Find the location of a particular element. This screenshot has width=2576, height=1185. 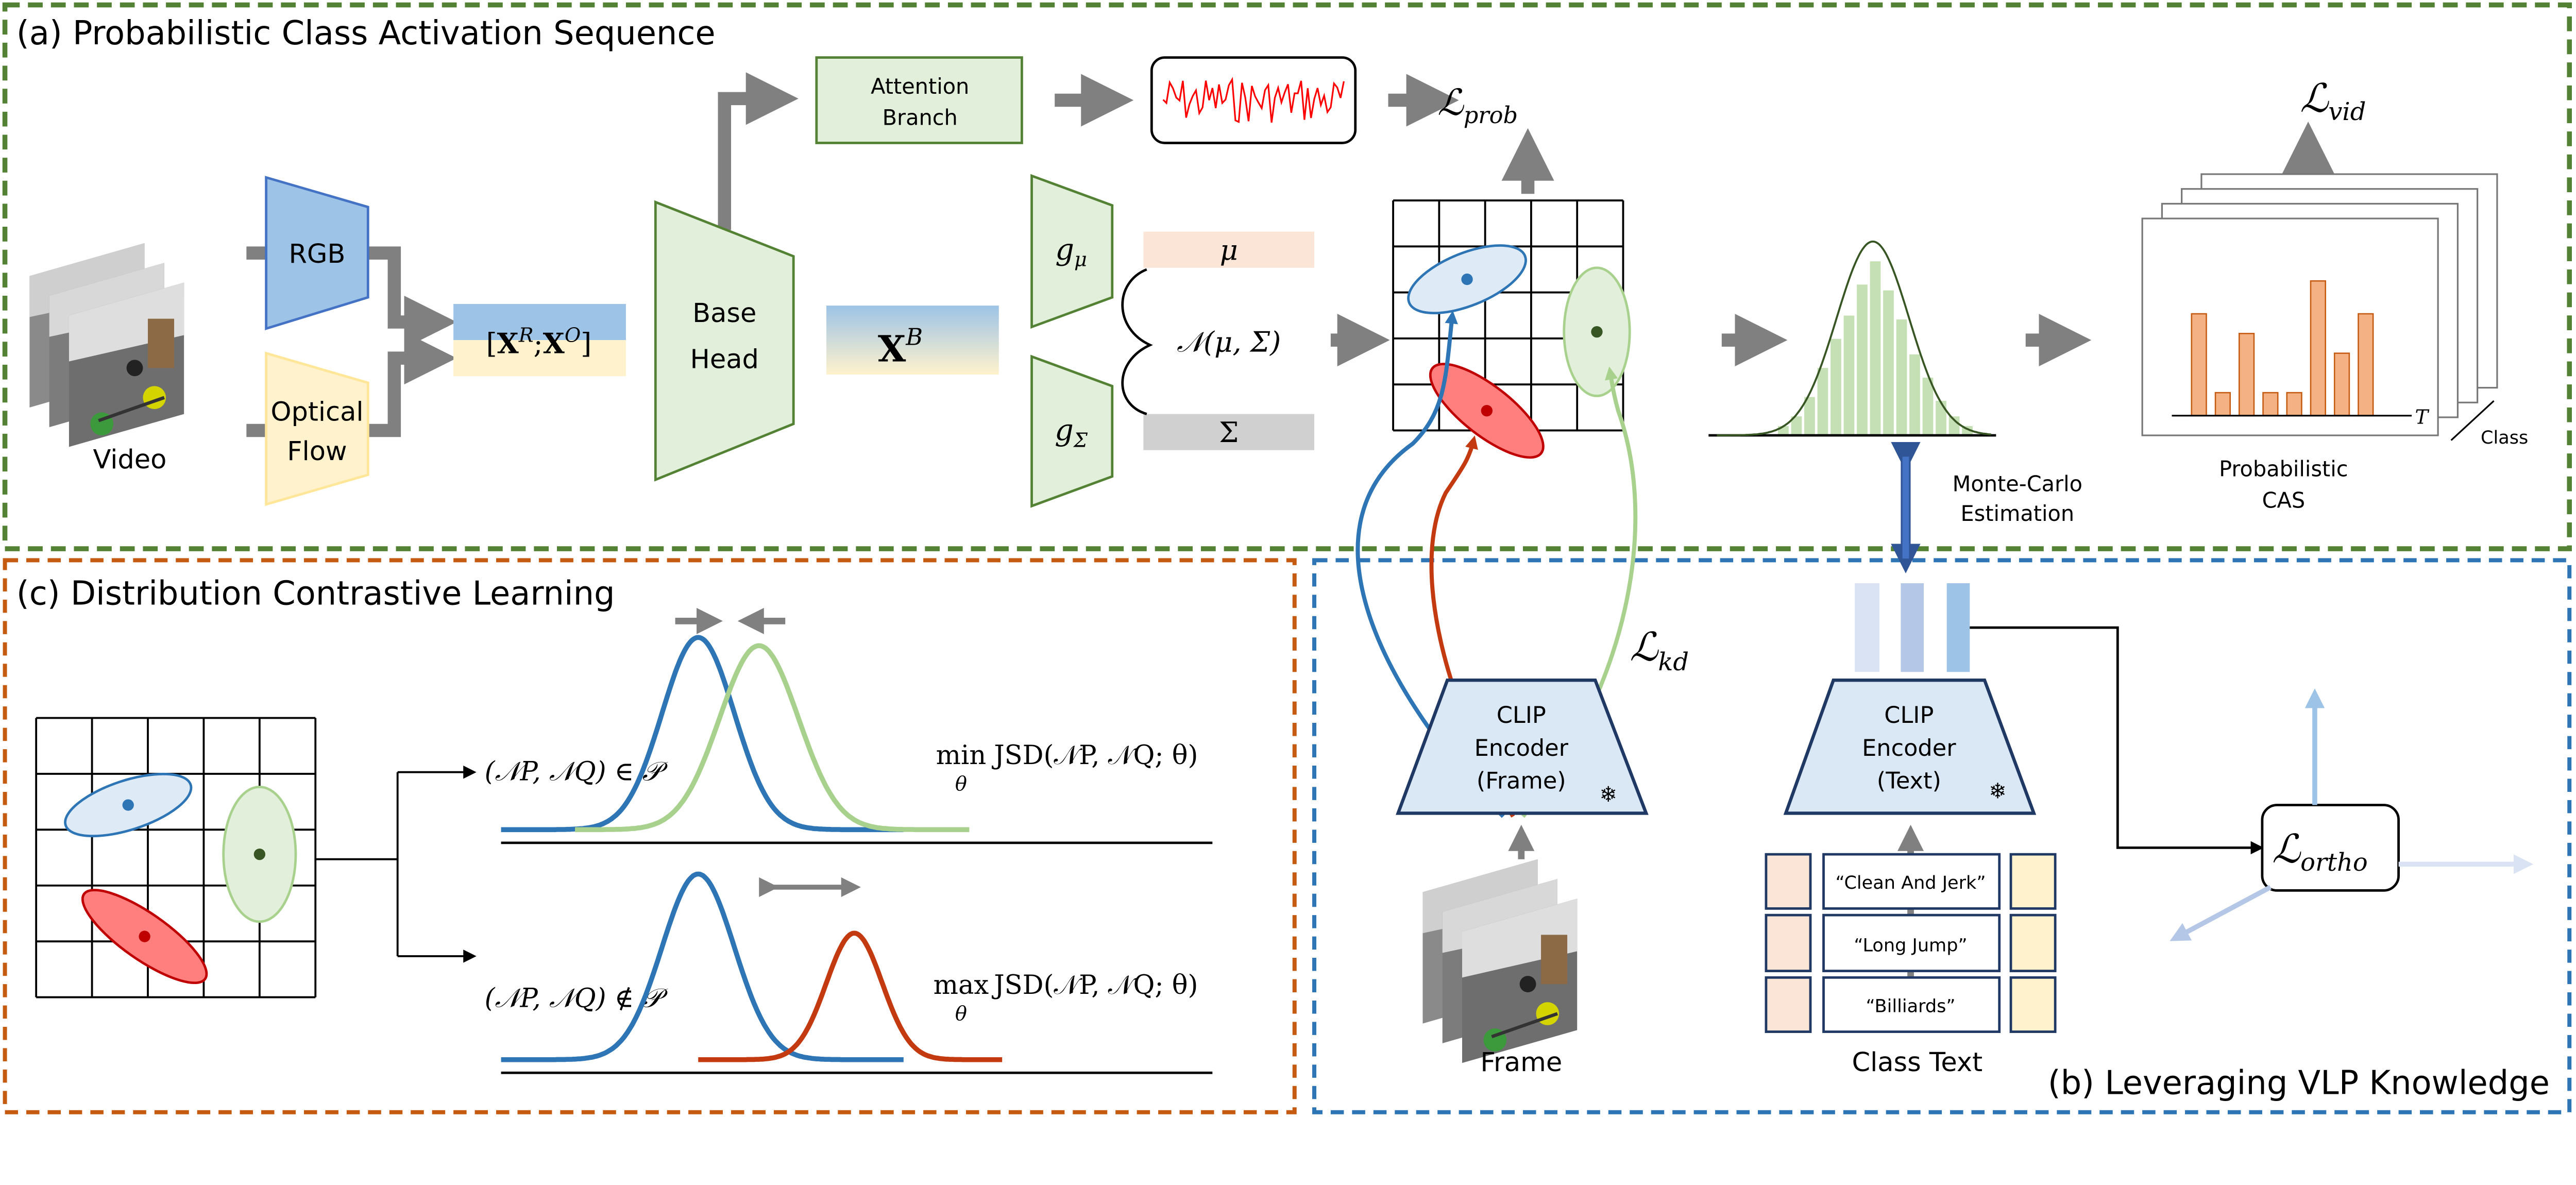

rgb-to-concat-arrow is located at coordinates (412, 298).